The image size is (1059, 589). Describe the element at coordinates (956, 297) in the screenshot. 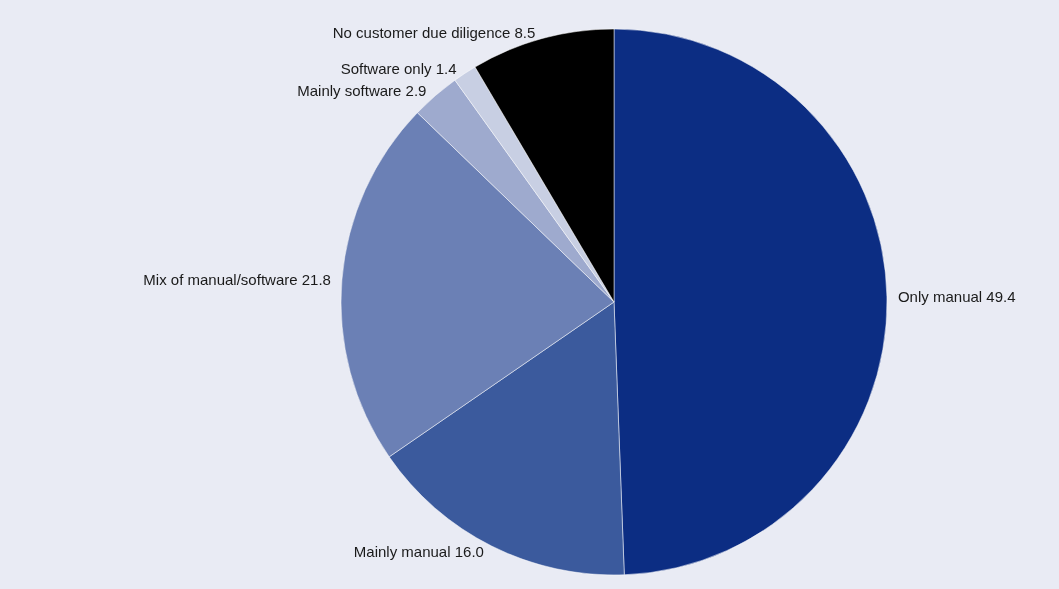

I see `slice-label: Only manual 49.4` at that location.